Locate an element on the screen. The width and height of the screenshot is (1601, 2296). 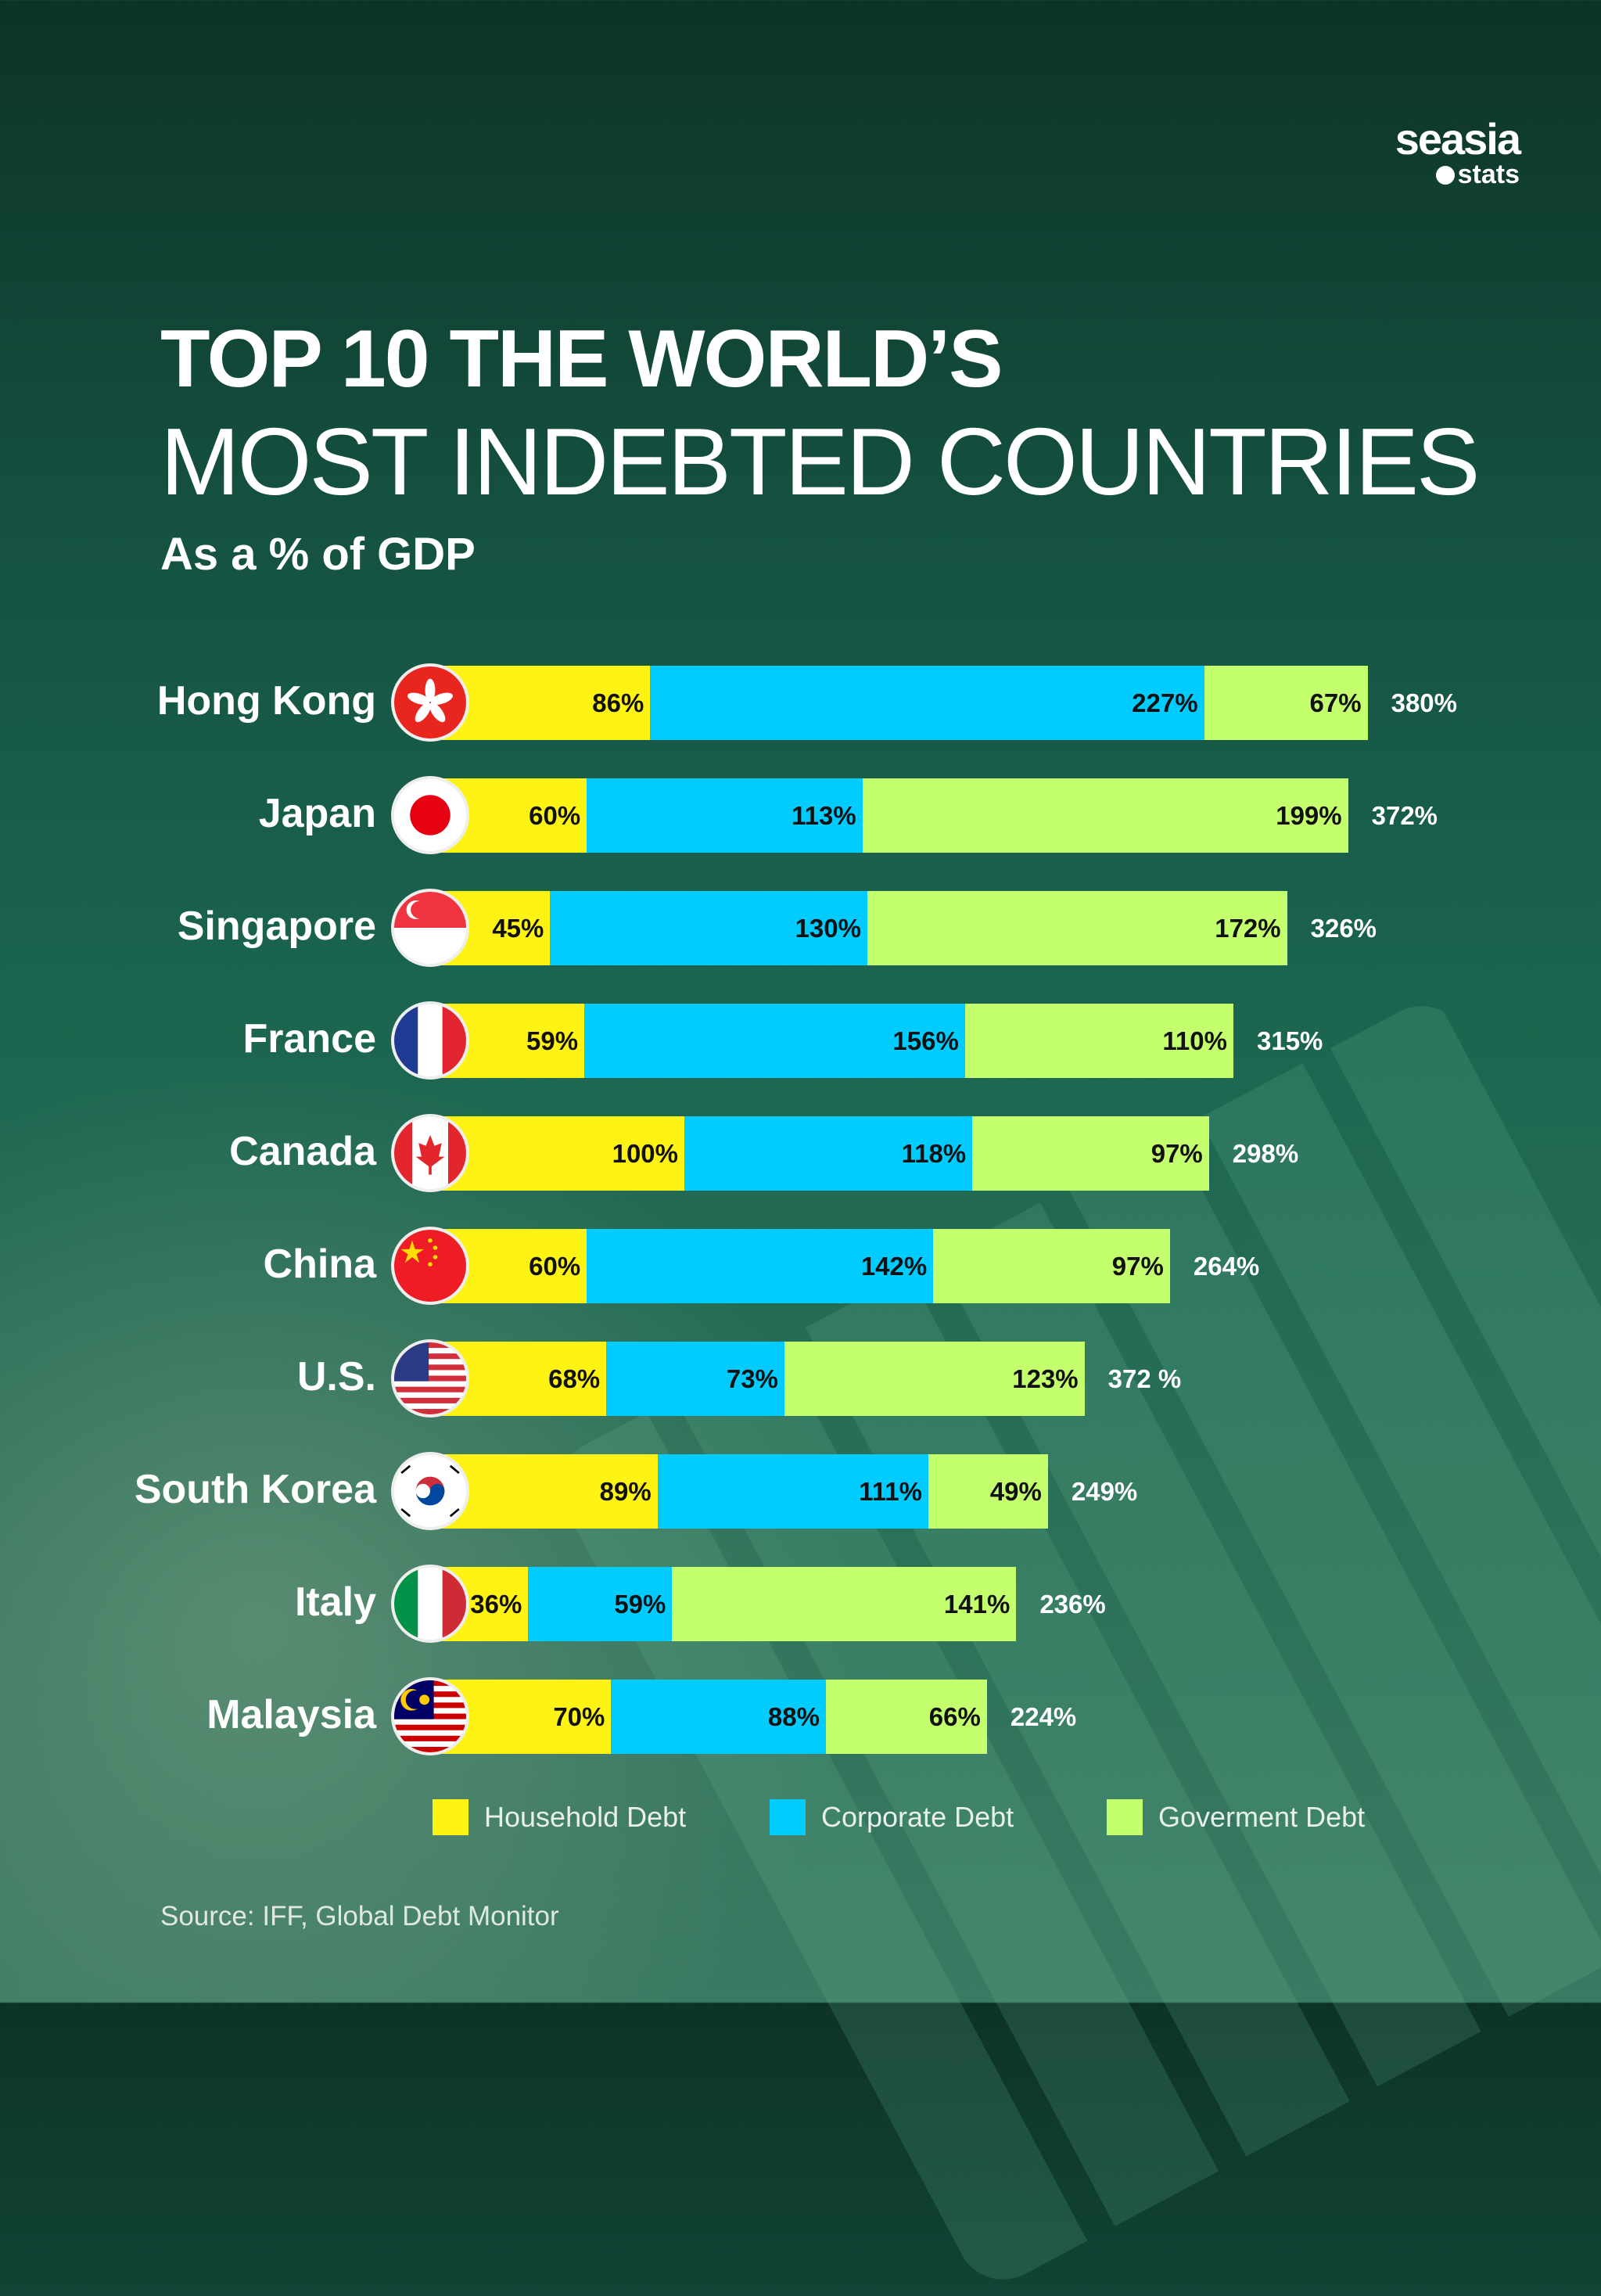
total-label: 372% is located at coordinates (1404, 815).